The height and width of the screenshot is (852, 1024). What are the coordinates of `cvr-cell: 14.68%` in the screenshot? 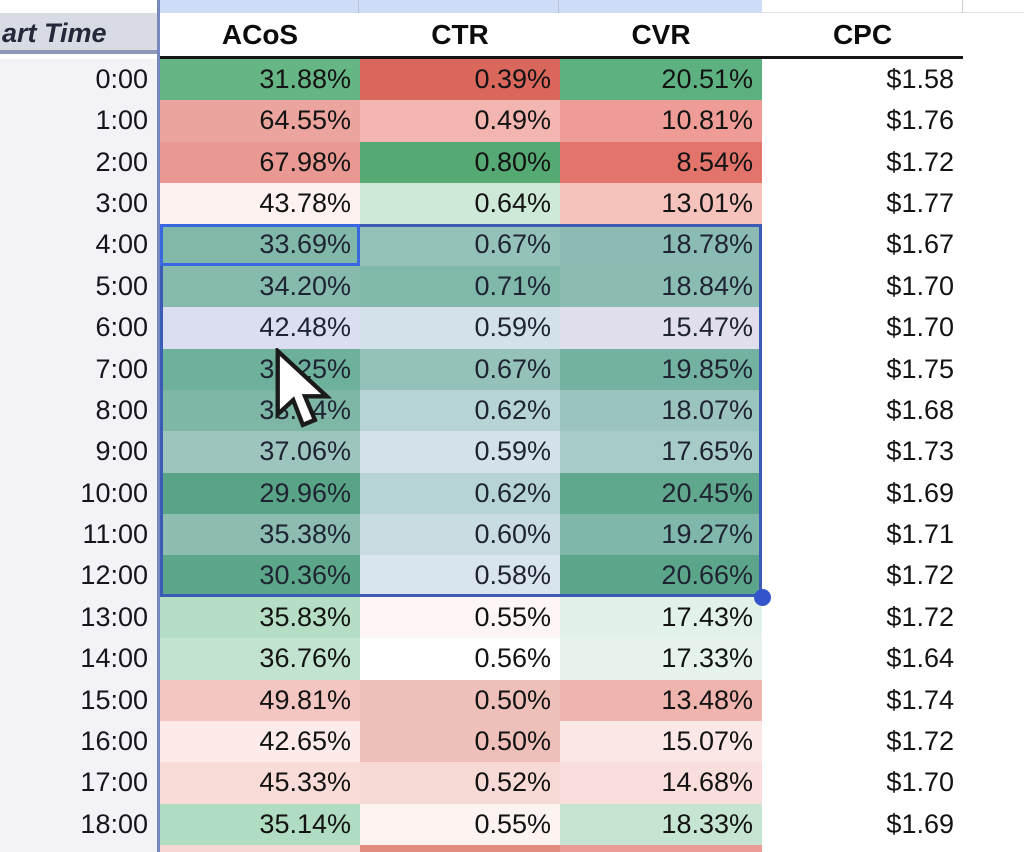 It's located at (661, 783).